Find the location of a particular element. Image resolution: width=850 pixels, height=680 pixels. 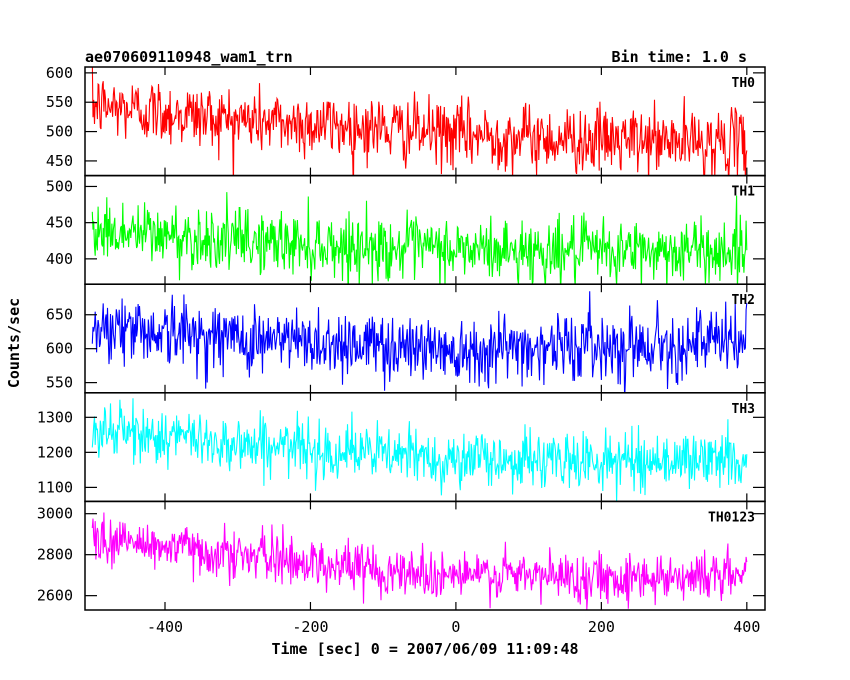

series-line-th1 is located at coordinates (419, 238).